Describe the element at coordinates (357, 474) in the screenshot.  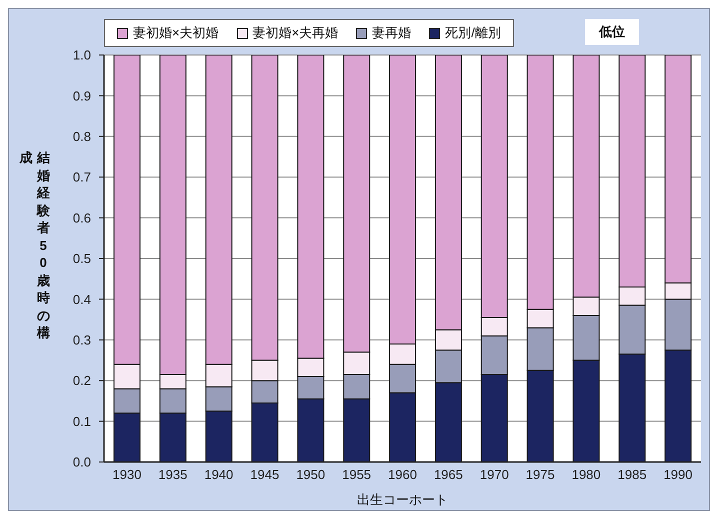
I see `x-tick-label: 1955` at that location.